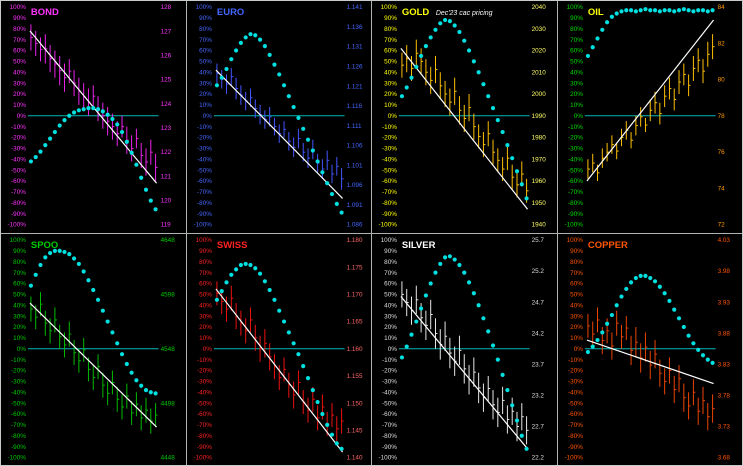 The image size is (743, 466). Describe the element at coordinates (538, 395) in the screenshot. I see `right-axis-label: 23.2` at that location.